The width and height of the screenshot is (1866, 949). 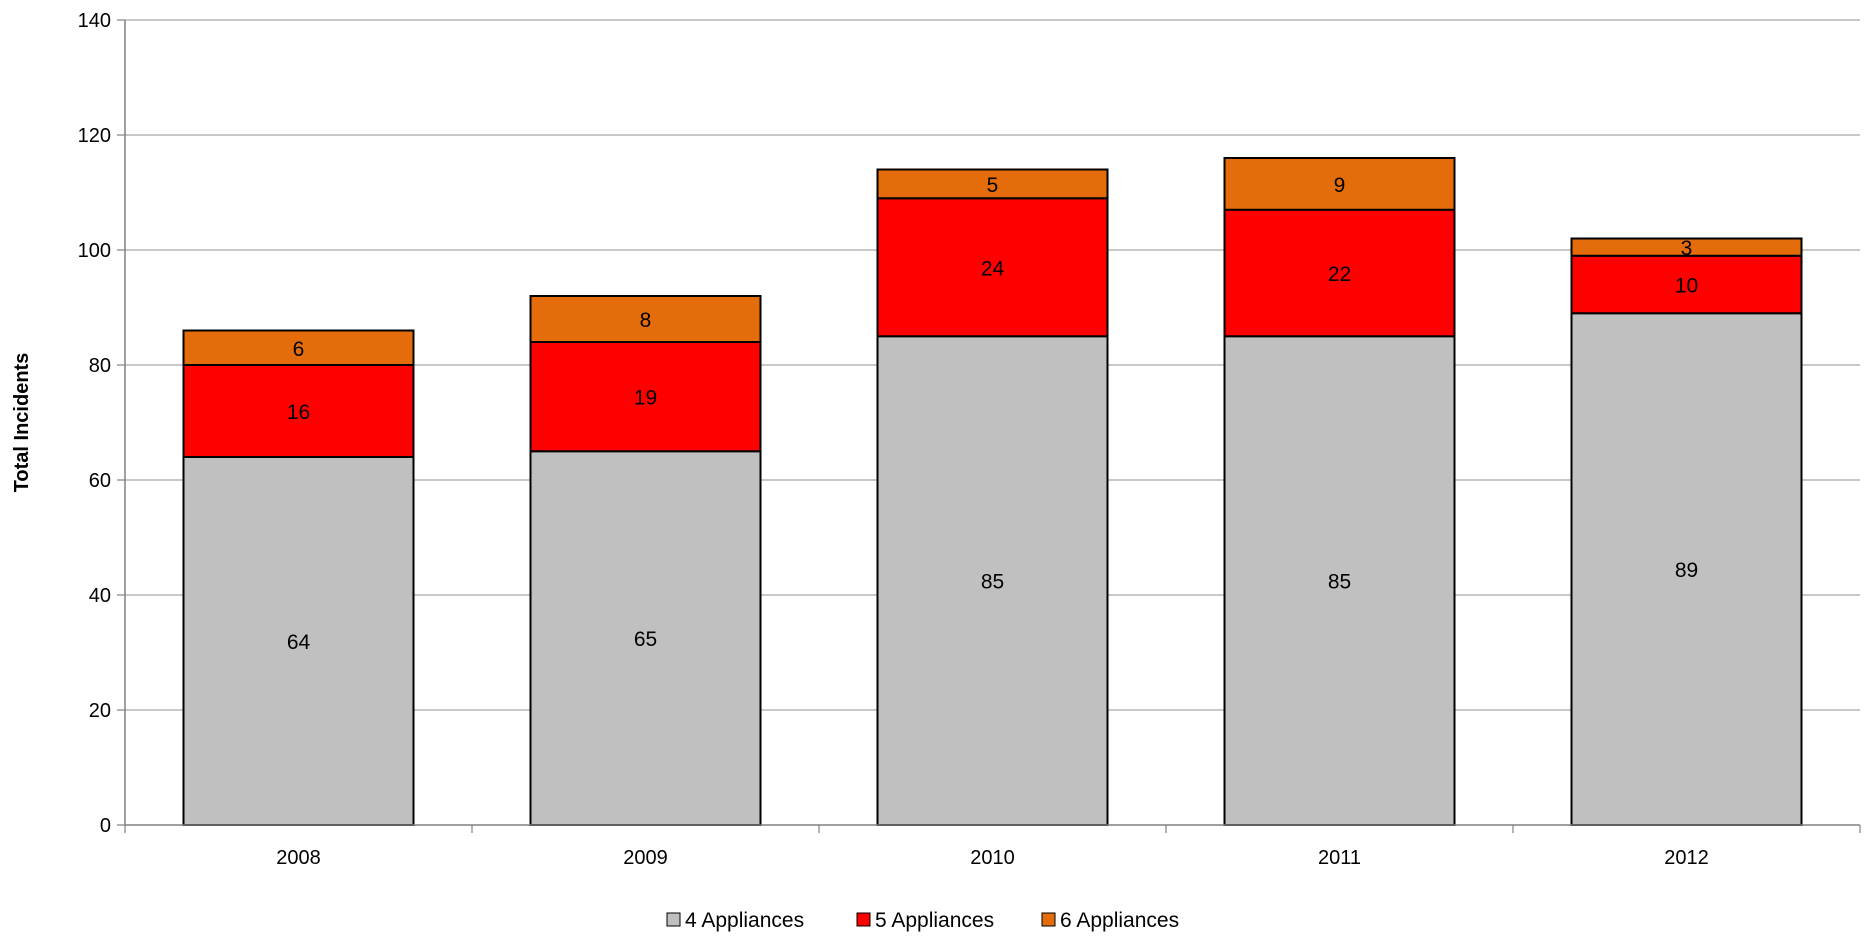 I want to click on bar-data-label: 8, so click(x=646, y=320).